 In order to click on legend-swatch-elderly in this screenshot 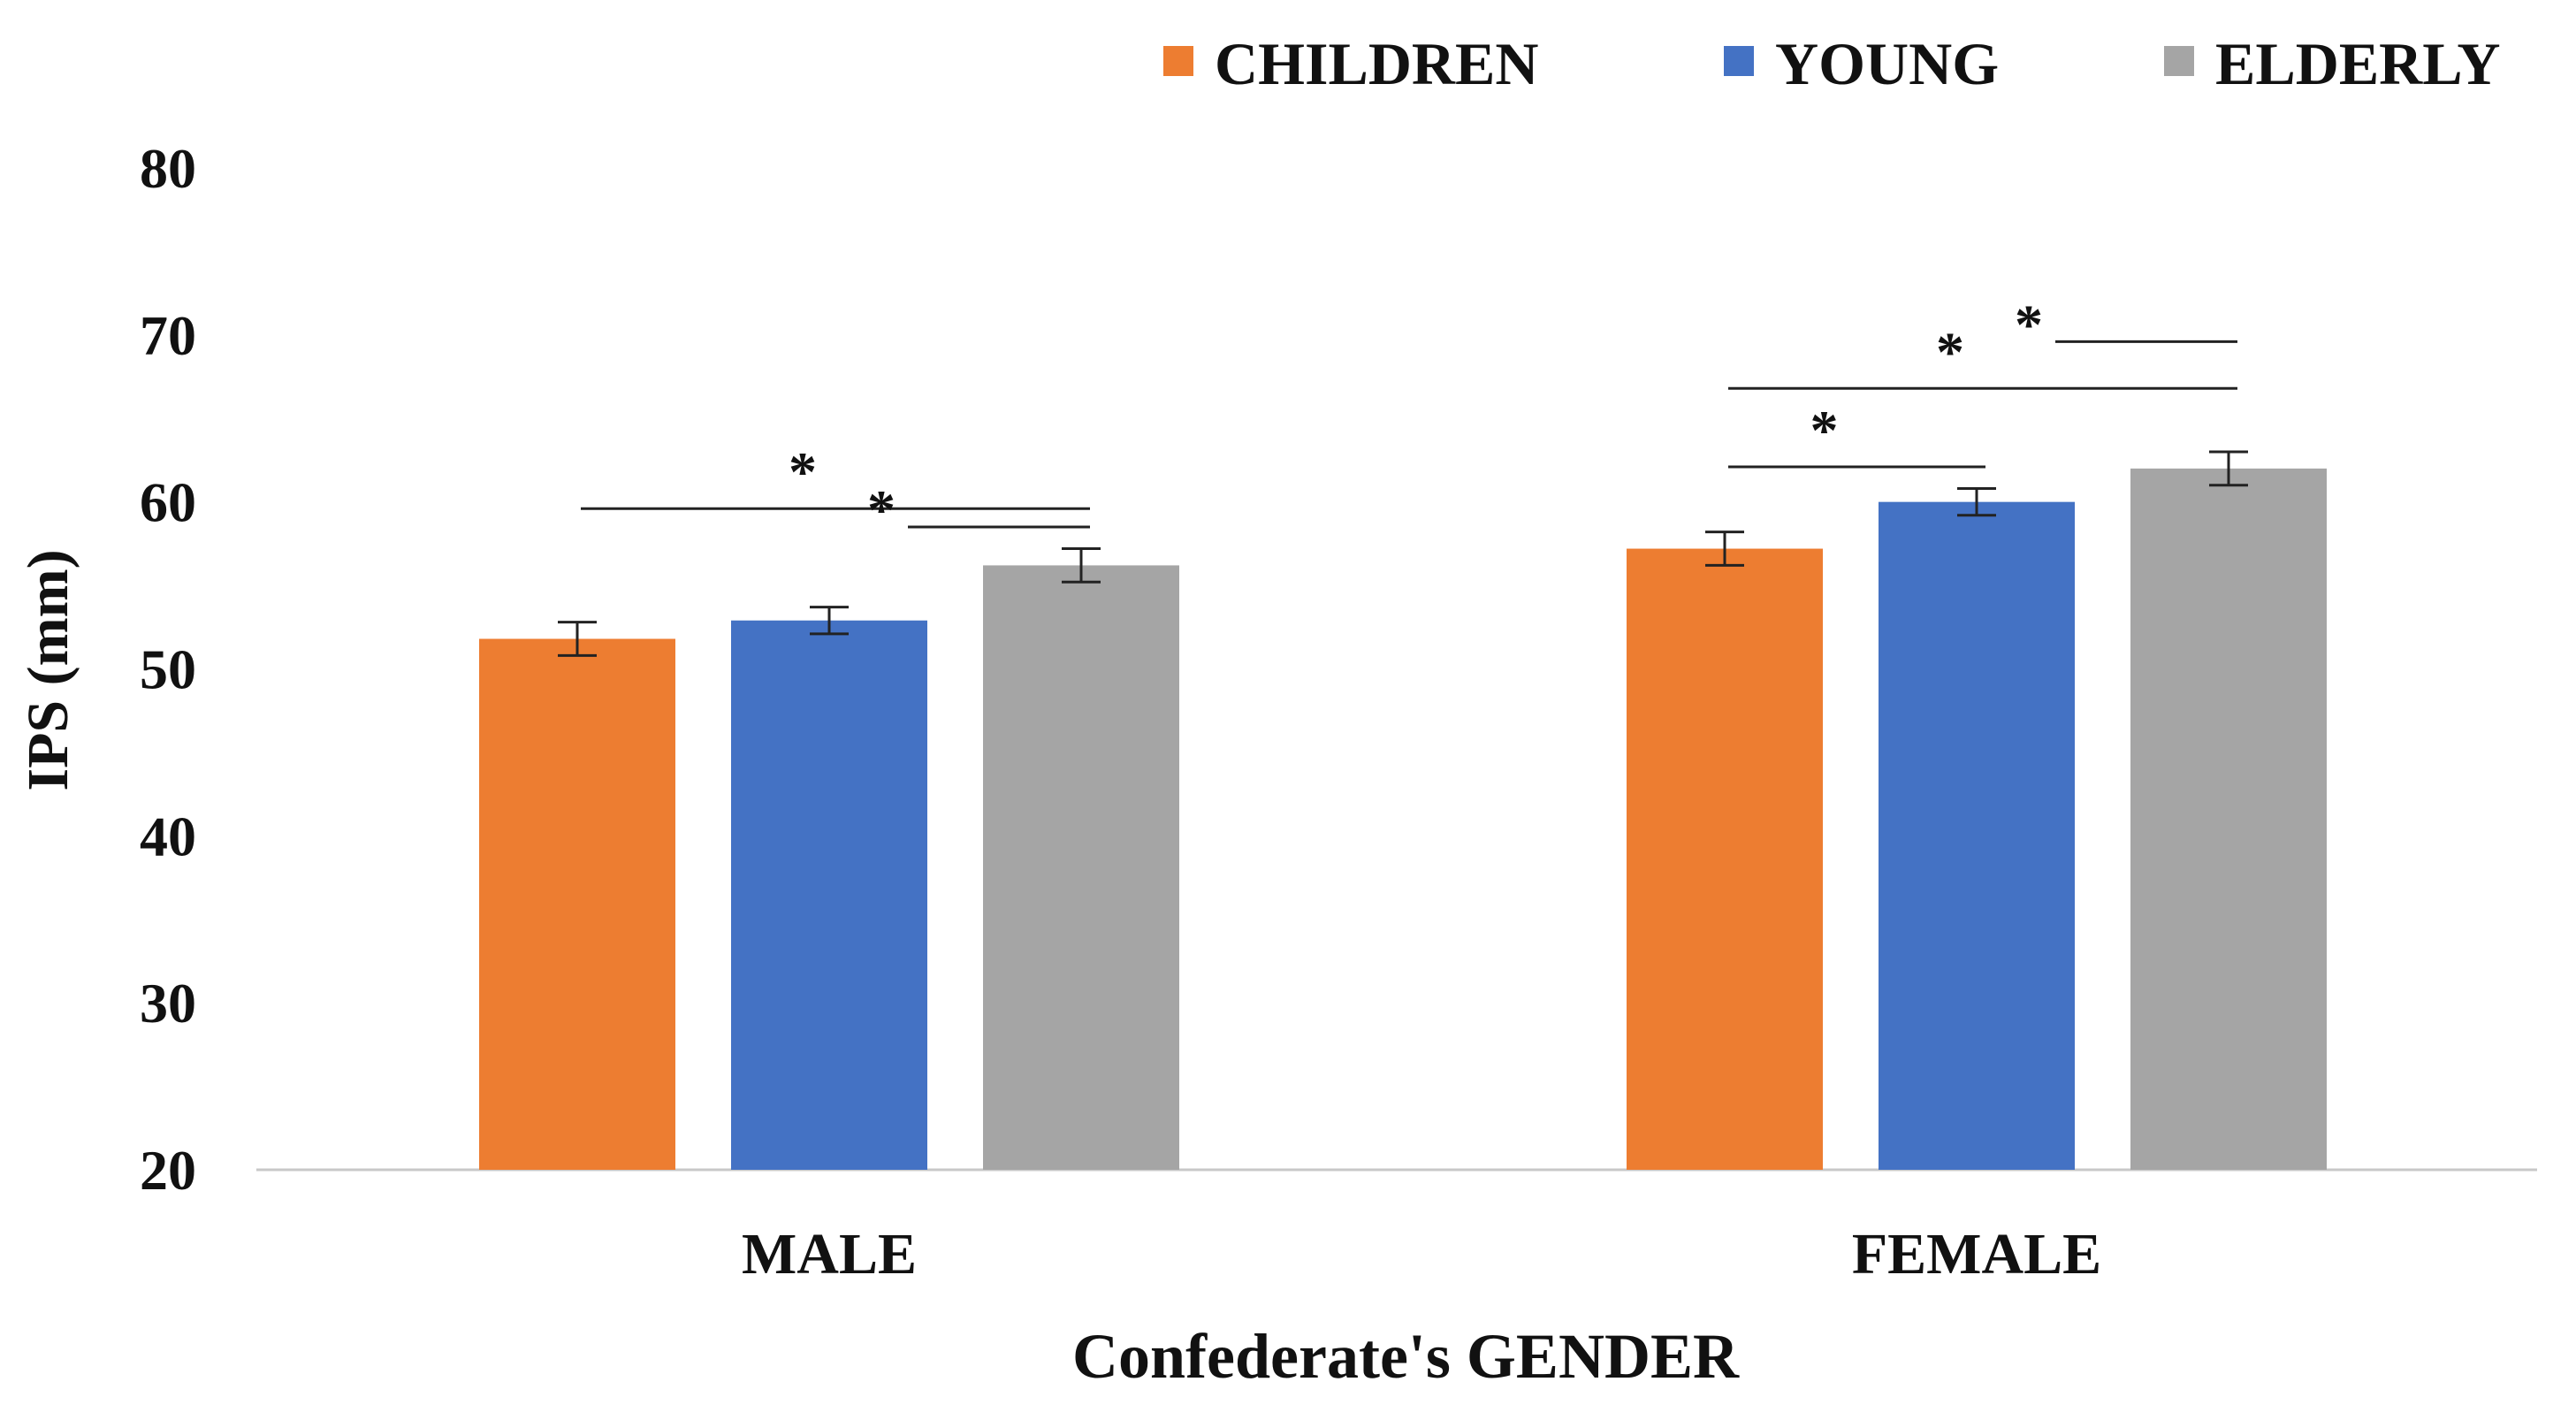, I will do `click(2179, 61)`.